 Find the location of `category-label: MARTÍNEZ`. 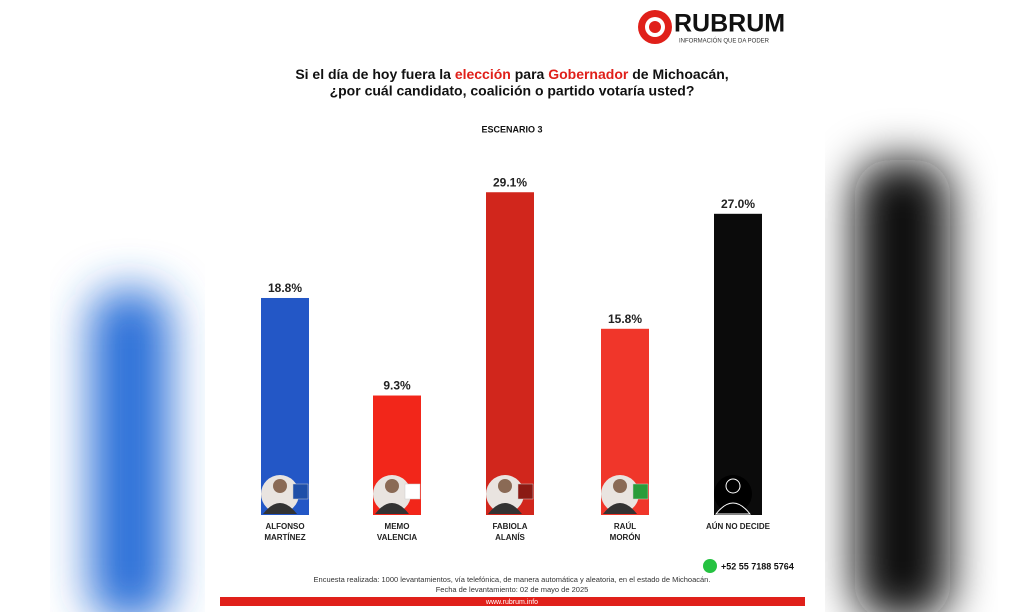

category-label: MARTÍNEZ is located at coordinates (284, 537).